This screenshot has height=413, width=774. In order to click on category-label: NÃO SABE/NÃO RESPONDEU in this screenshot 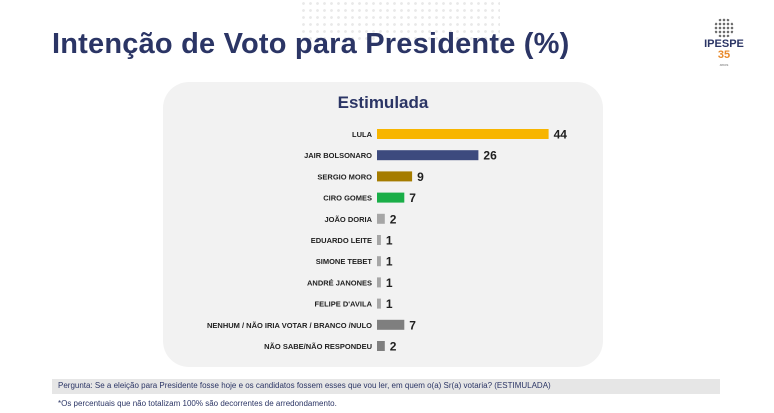, I will do `click(318, 346)`.